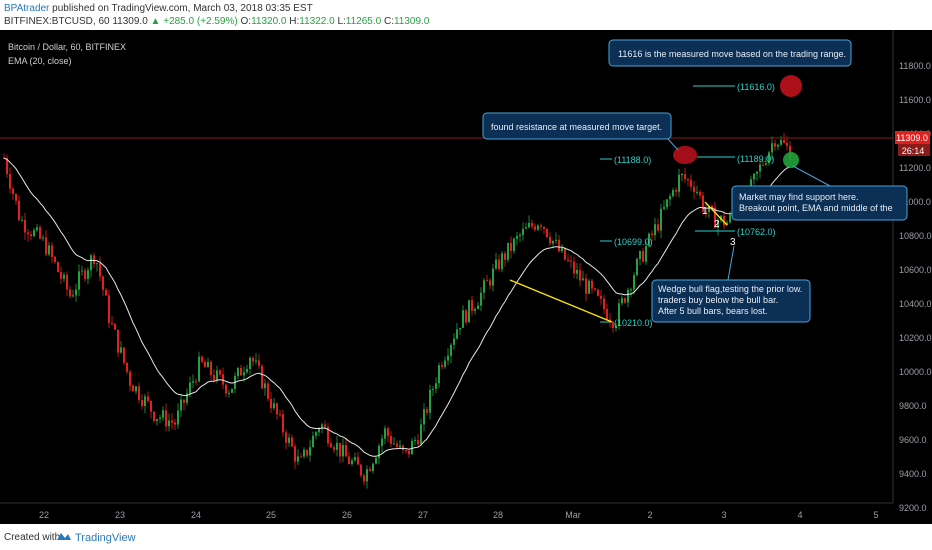 Image resolution: width=932 pixels, height=550 pixels. What do you see at coordinates (913, 440) in the screenshot?
I see `price-tick-label: 9600.0` at bounding box center [913, 440].